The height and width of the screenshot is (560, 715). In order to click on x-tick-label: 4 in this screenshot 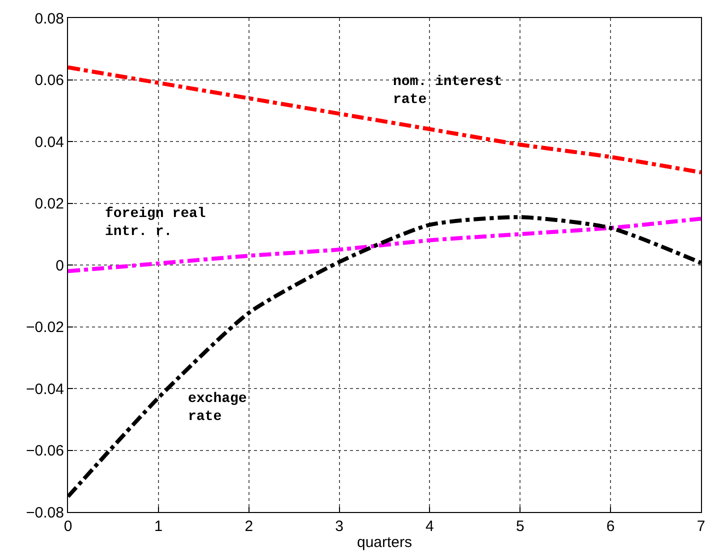, I will do `click(430, 526)`.